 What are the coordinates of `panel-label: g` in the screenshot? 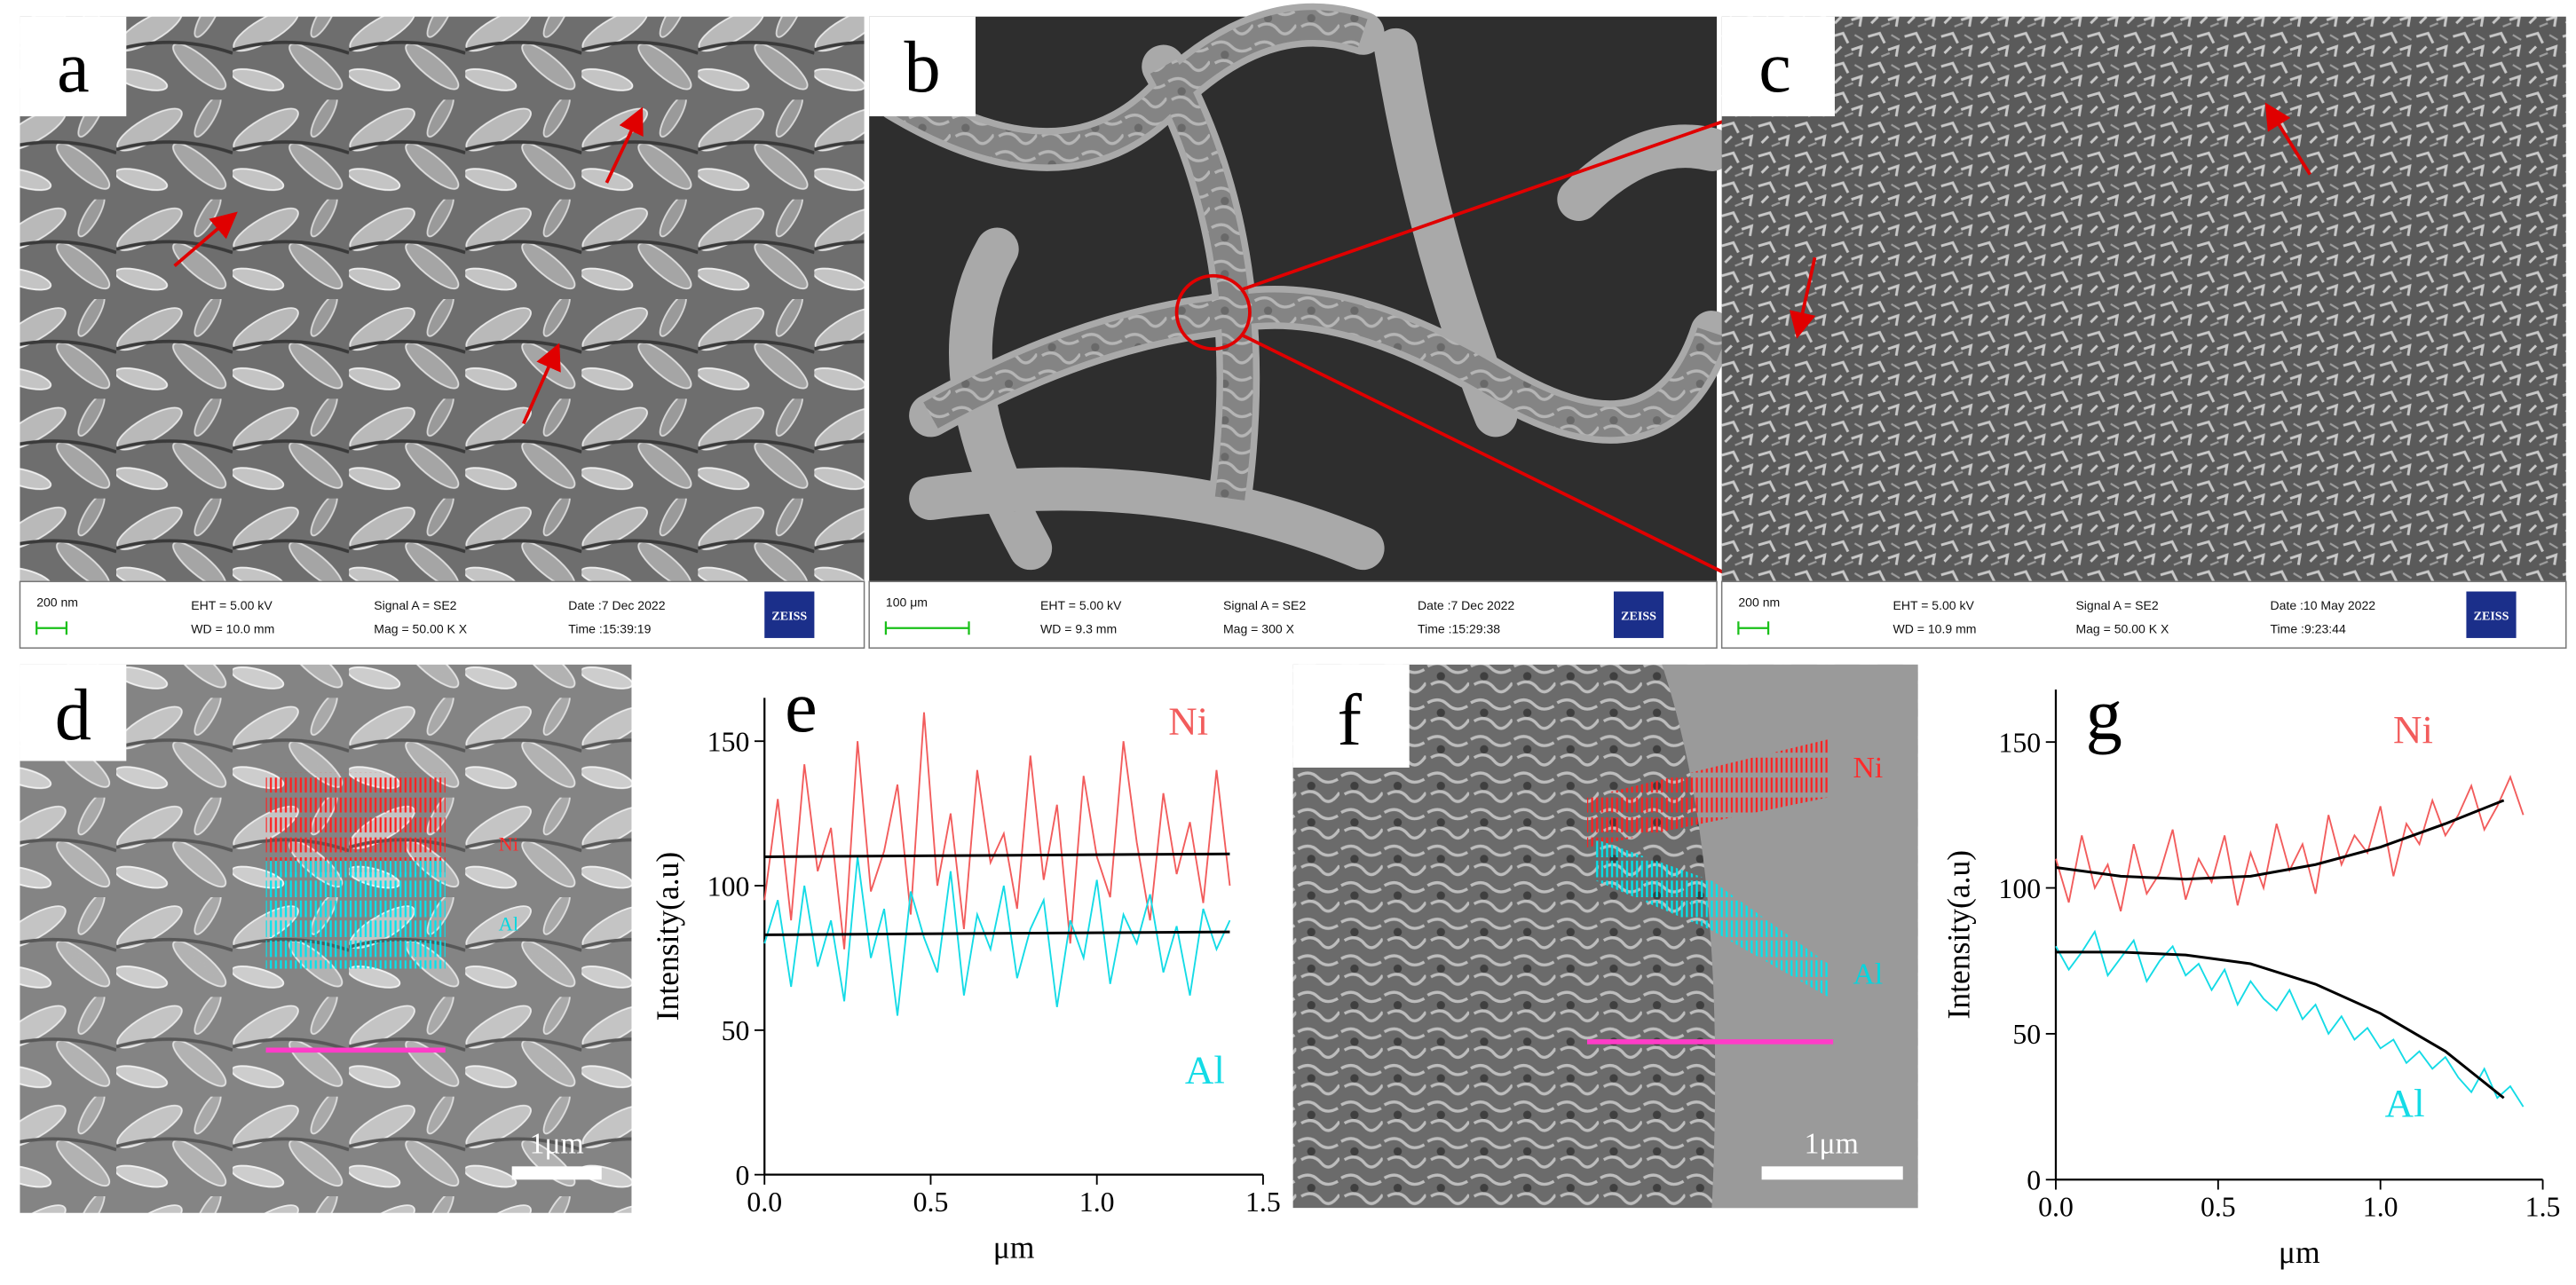 It's located at (2104, 714).